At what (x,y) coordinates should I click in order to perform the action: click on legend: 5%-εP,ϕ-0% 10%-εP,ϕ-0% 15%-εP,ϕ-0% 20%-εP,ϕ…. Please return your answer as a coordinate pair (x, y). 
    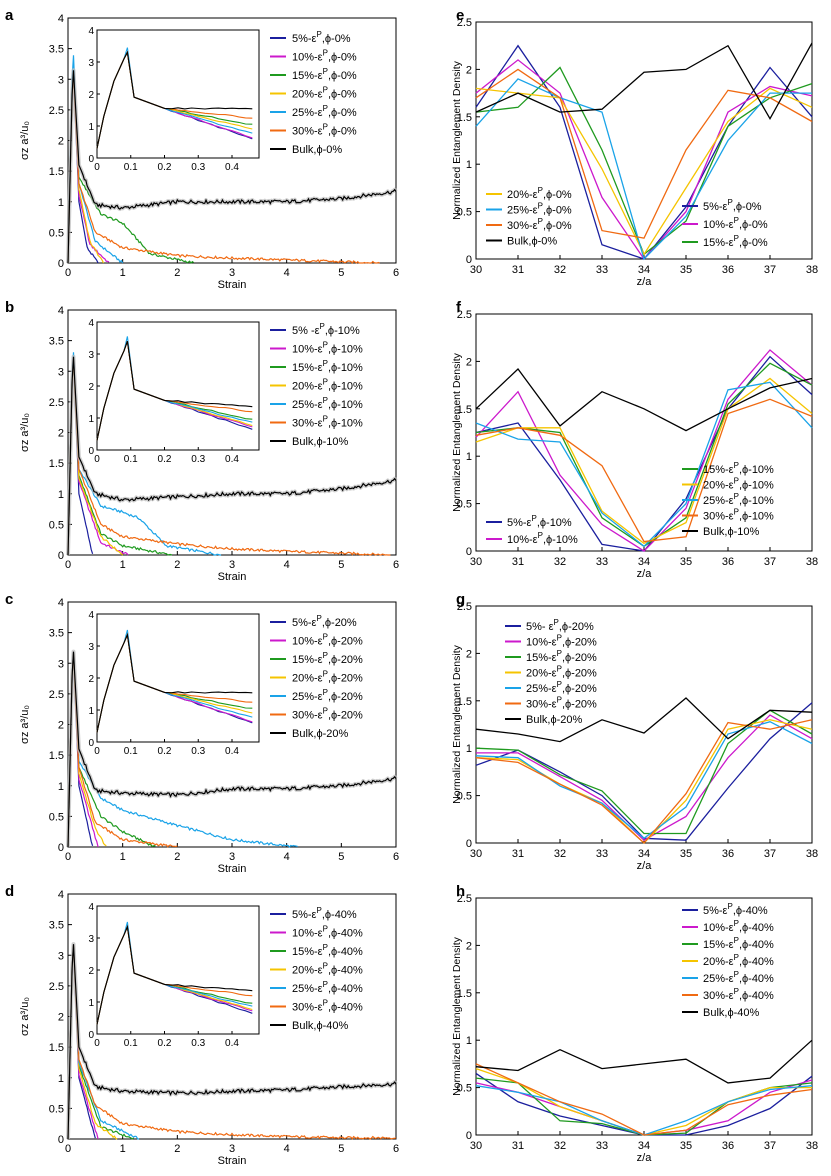
    Looking at the image, I should click on (313, 93).